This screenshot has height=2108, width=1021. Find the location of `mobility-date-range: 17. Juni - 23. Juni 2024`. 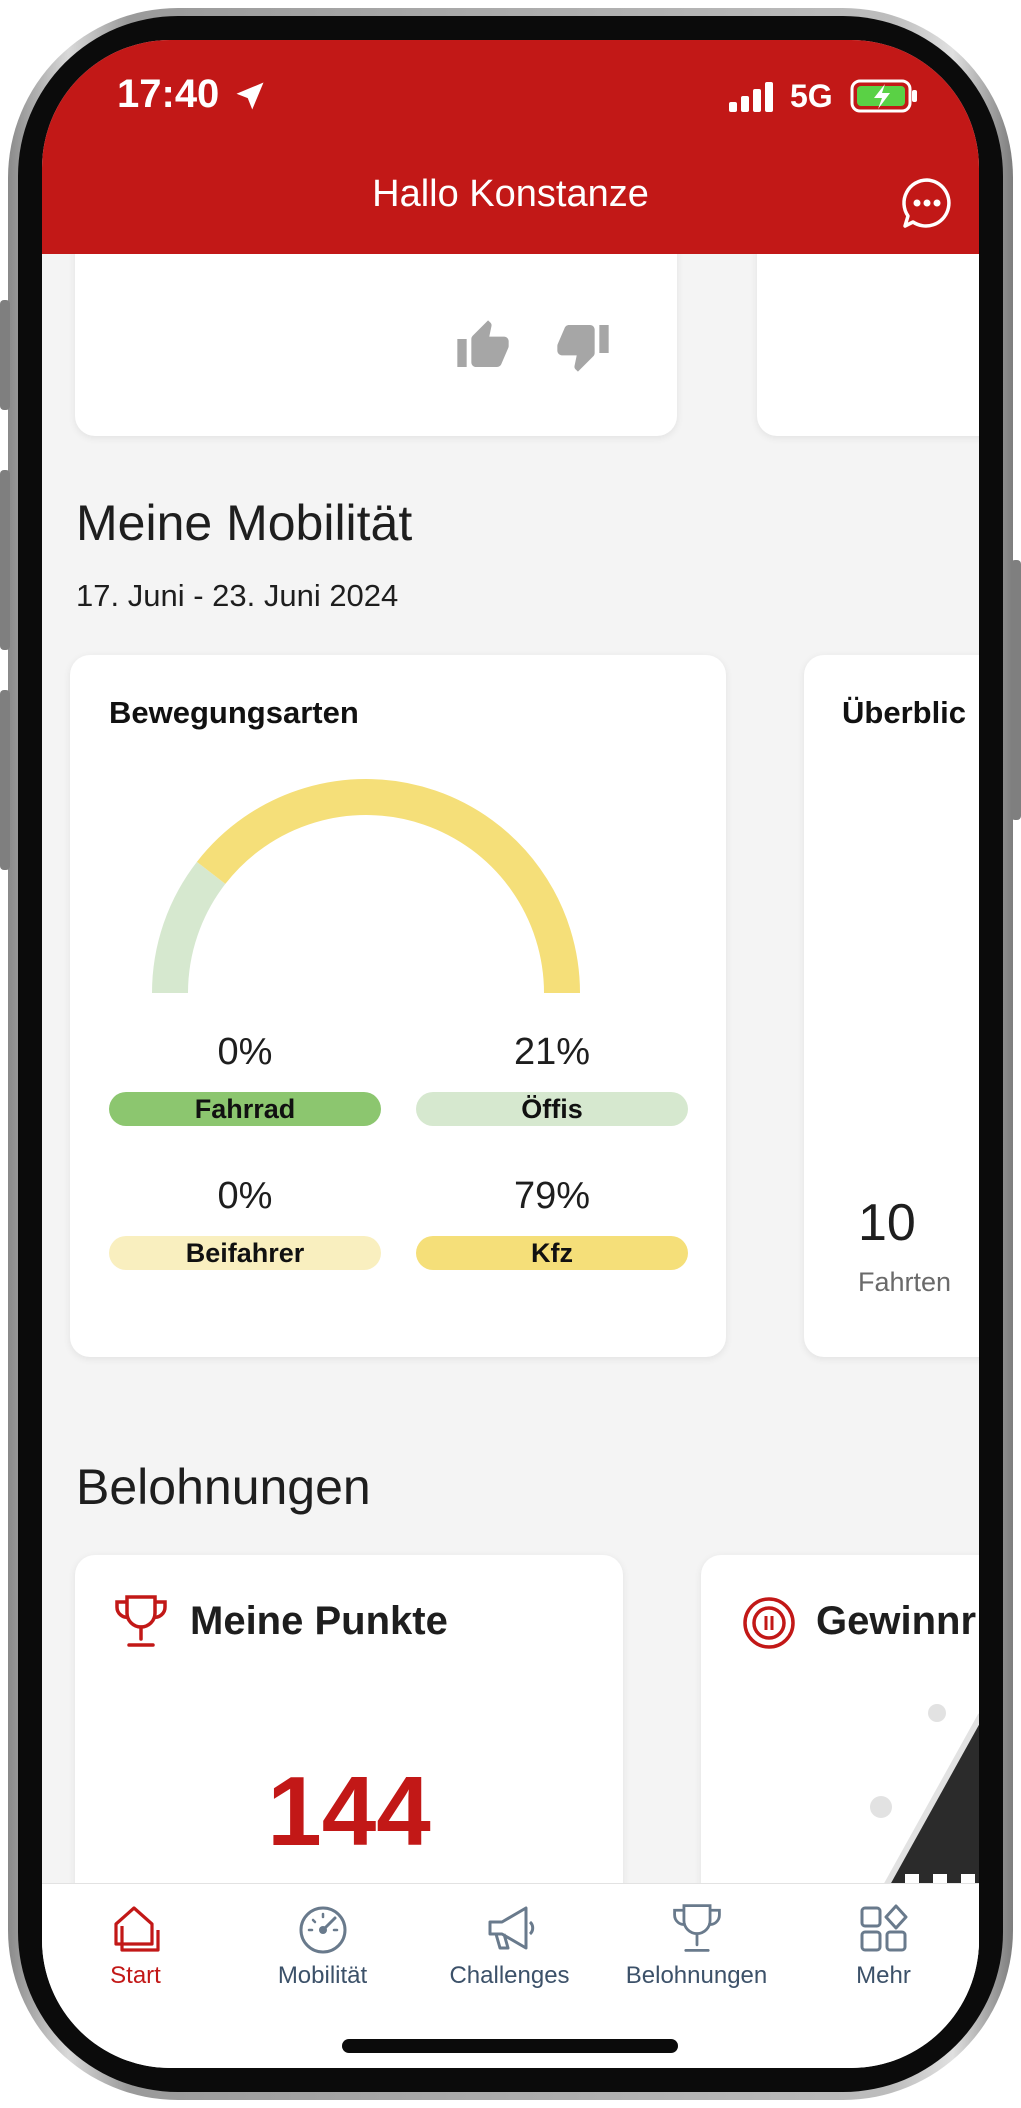

mobility-date-range: 17. Juni - 23. Juni 2024 is located at coordinates (237, 595).